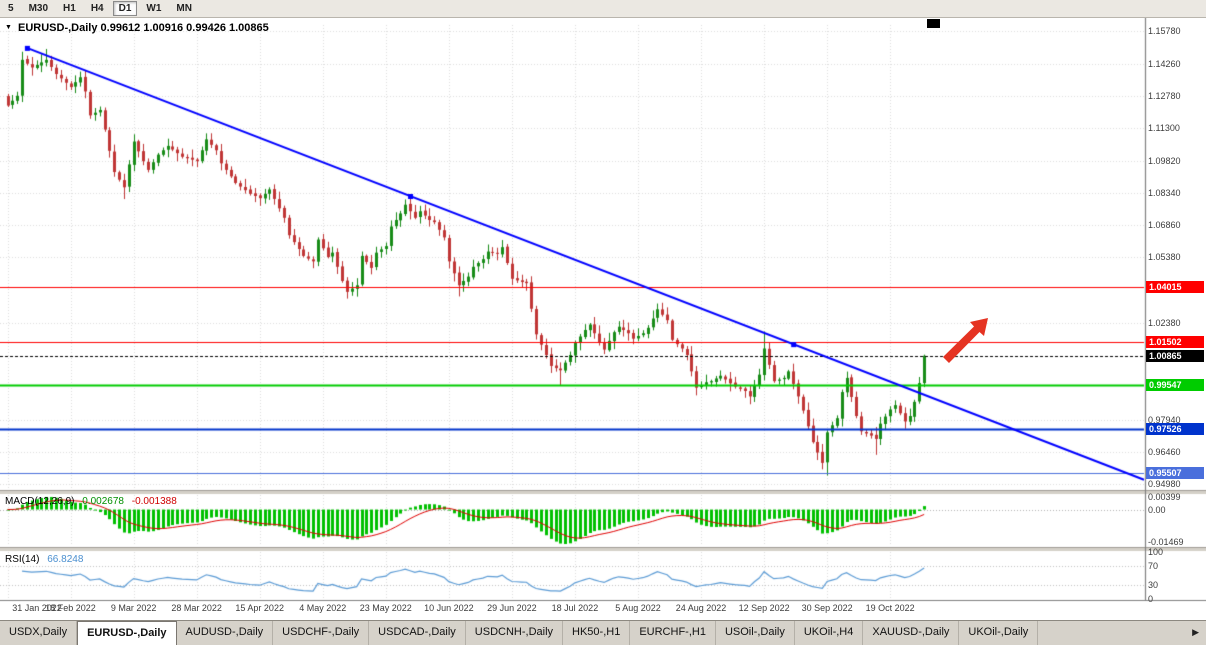  What do you see at coordinates (154, 501) in the screenshot?
I see `macd-value-signal: -0.001388` at bounding box center [154, 501].